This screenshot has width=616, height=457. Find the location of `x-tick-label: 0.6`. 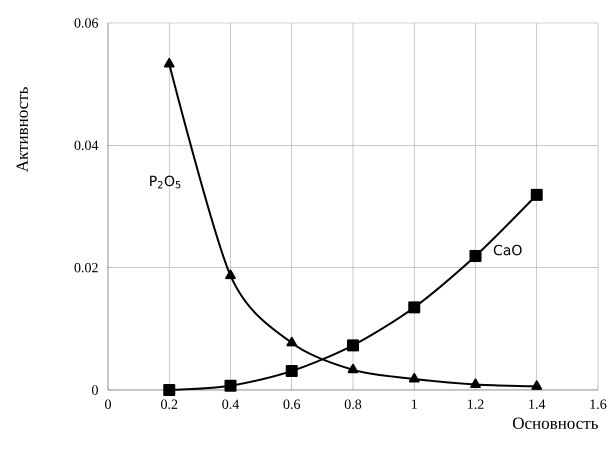

x-tick-label: 0.6 is located at coordinates (292, 405).